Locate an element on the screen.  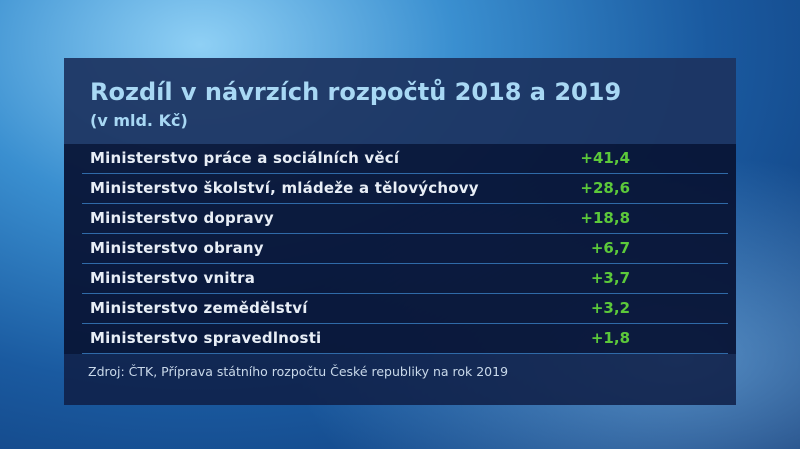
row-label: Ministerstvo zemědělství is located at coordinates (199, 308).